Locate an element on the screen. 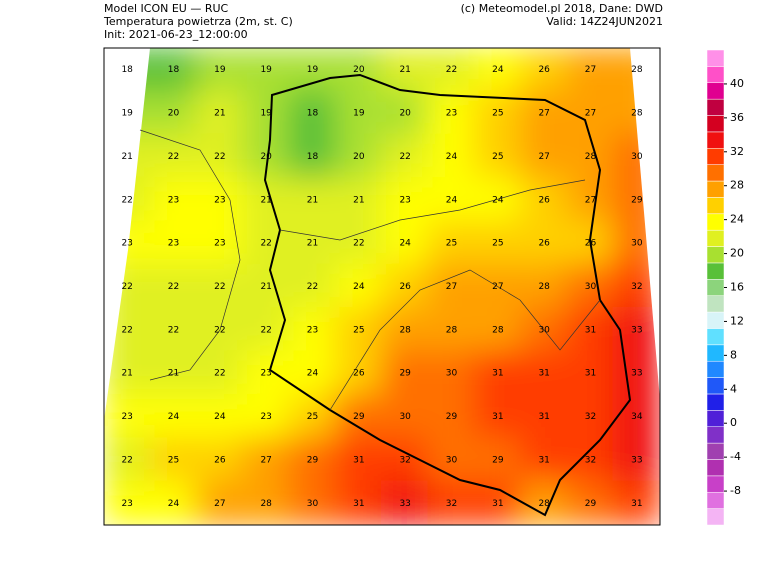  temperature-label: 20 is located at coordinates (174, 114).